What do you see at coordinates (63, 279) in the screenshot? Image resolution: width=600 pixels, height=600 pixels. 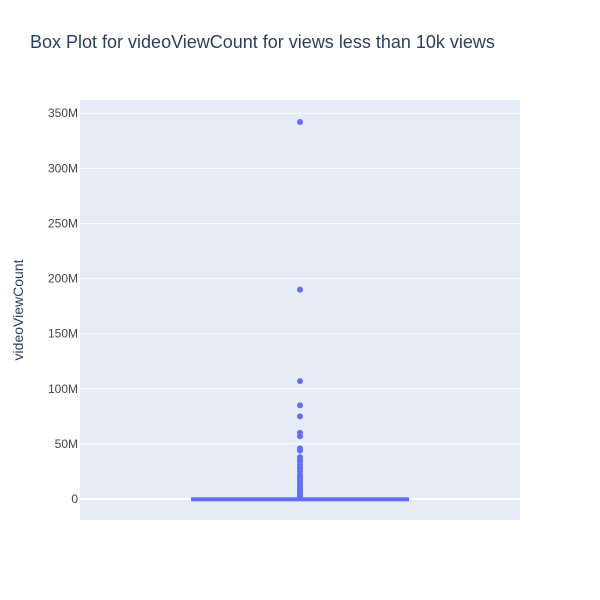 I see `y-tick-label: 200M` at bounding box center [63, 279].